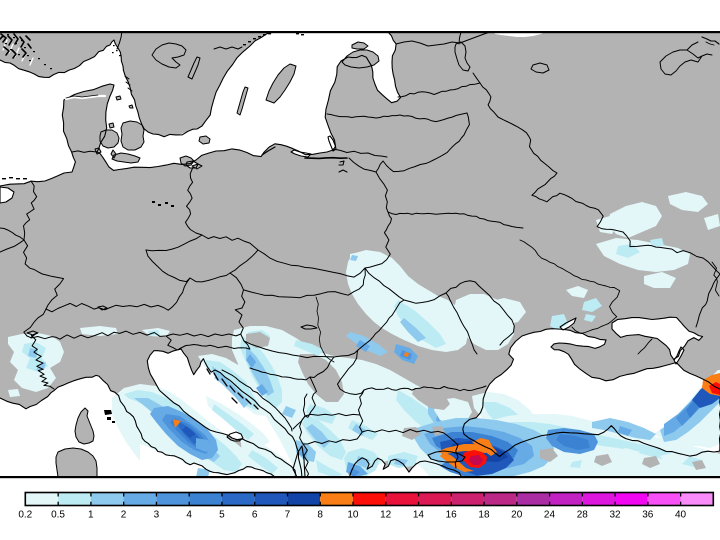 The width and height of the screenshot is (720, 540). Describe the element at coordinates (157, 515) in the screenshot. I see `svg-text: 3` at that location.